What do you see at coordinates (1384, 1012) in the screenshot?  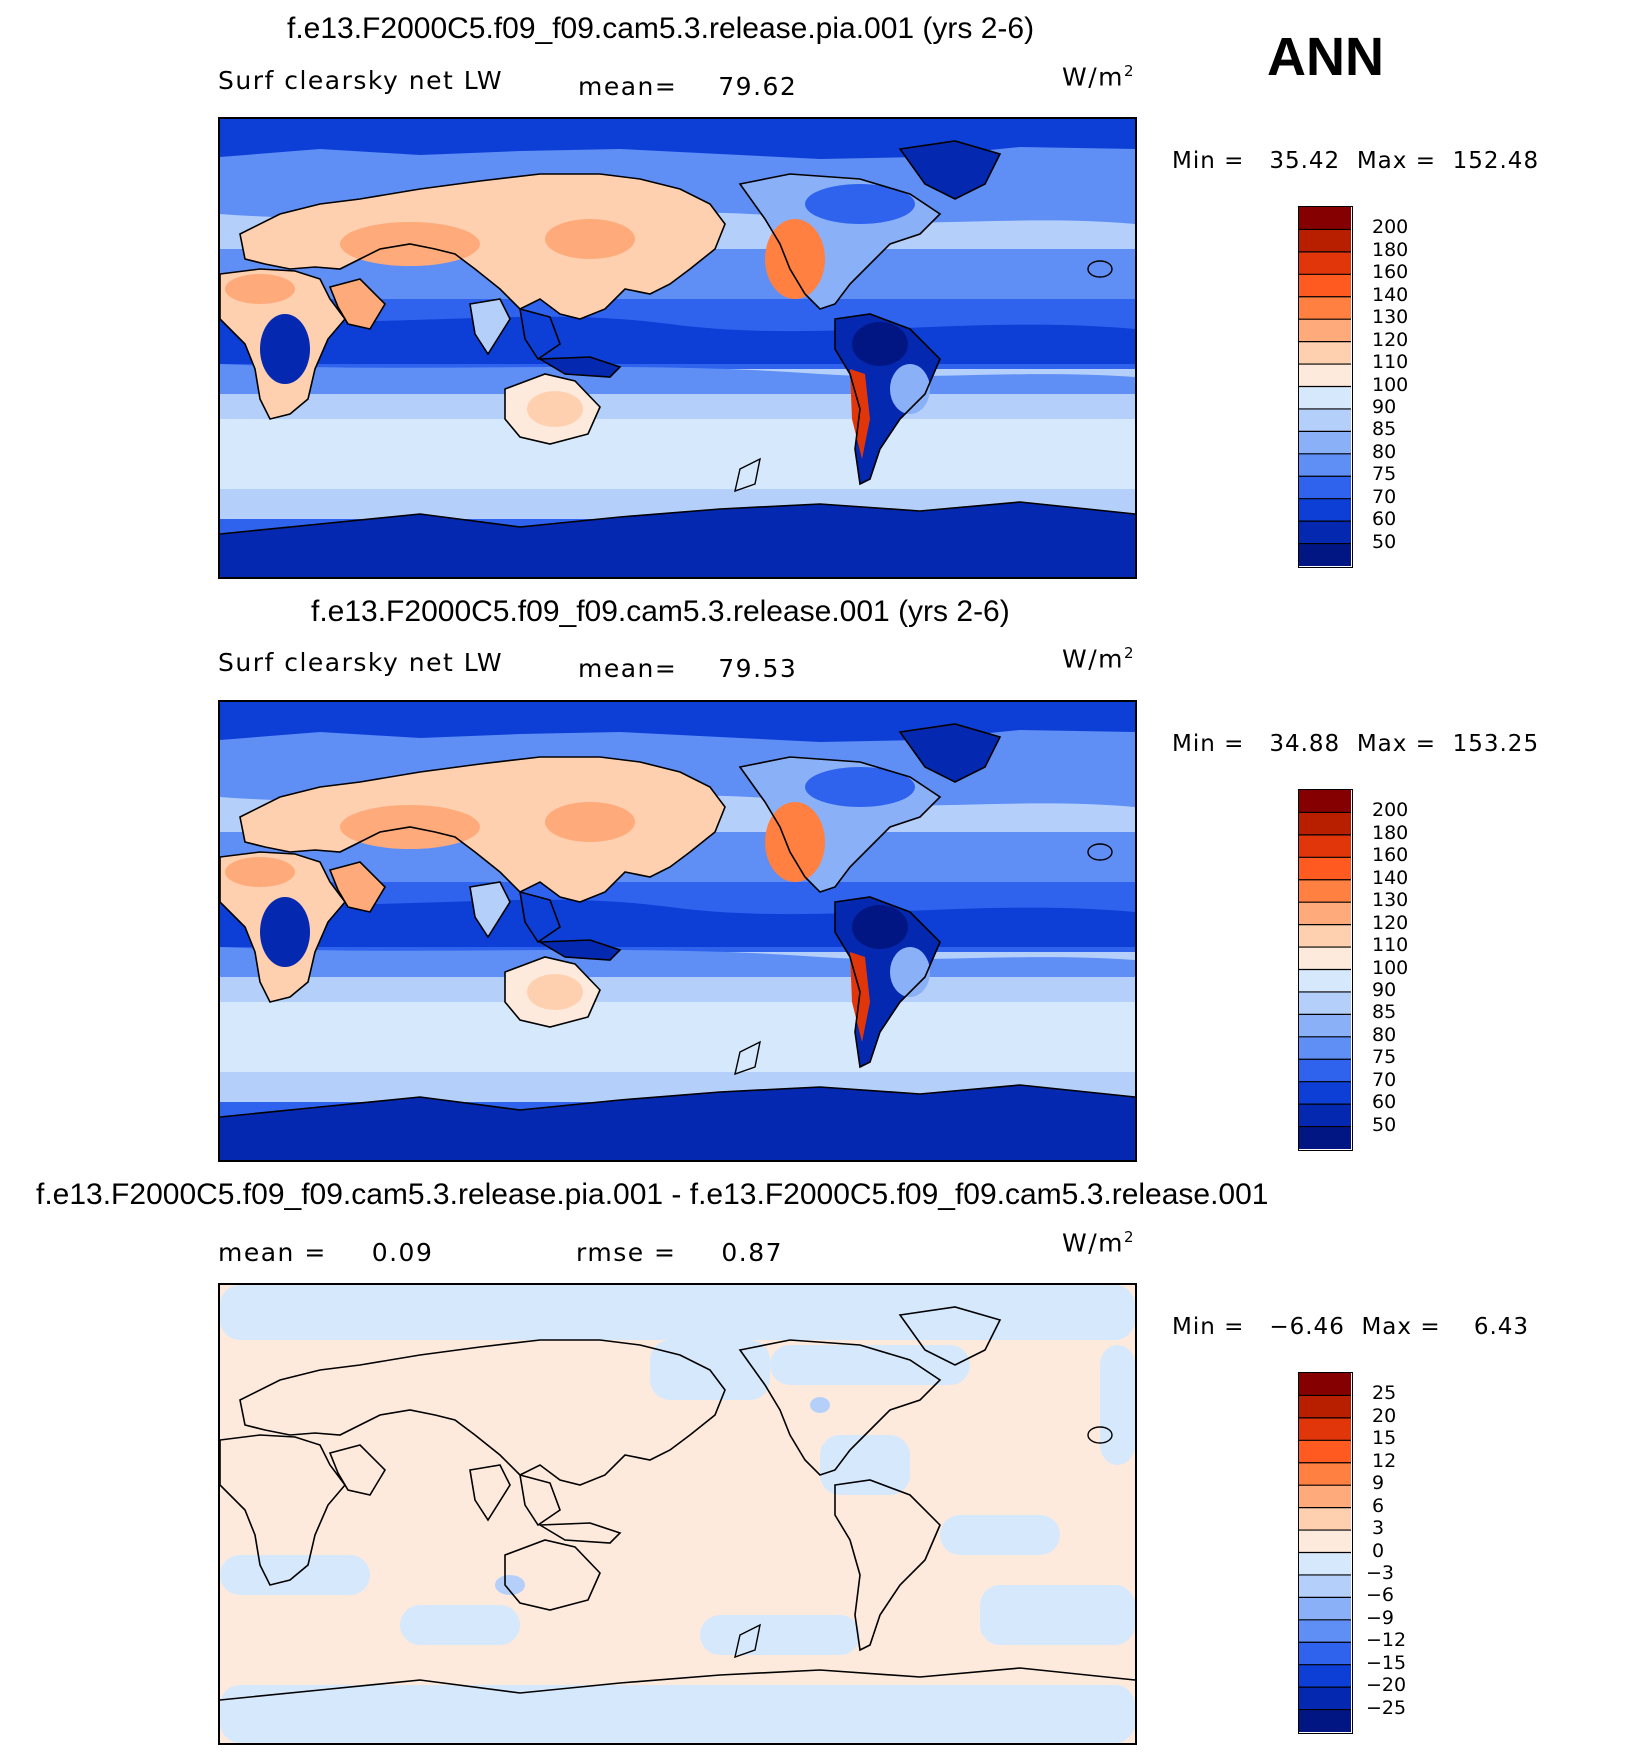 I see `colorbar-tick-label: 85` at bounding box center [1384, 1012].